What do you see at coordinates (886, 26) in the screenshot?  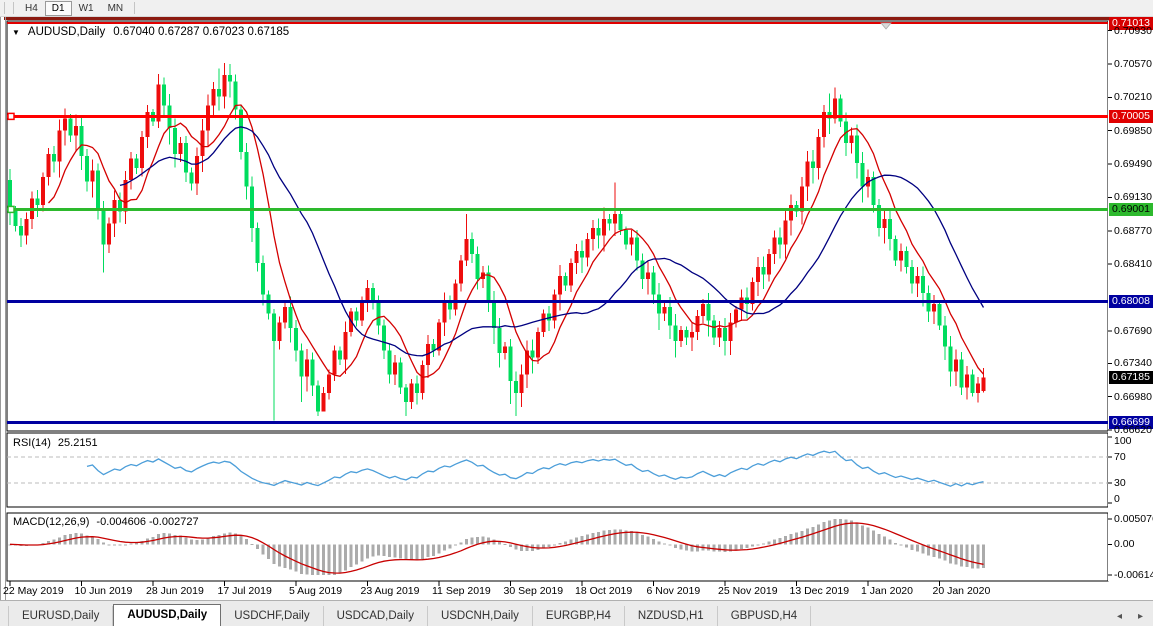 I see `chart-shift-marker-icon` at bounding box center [886, 26].